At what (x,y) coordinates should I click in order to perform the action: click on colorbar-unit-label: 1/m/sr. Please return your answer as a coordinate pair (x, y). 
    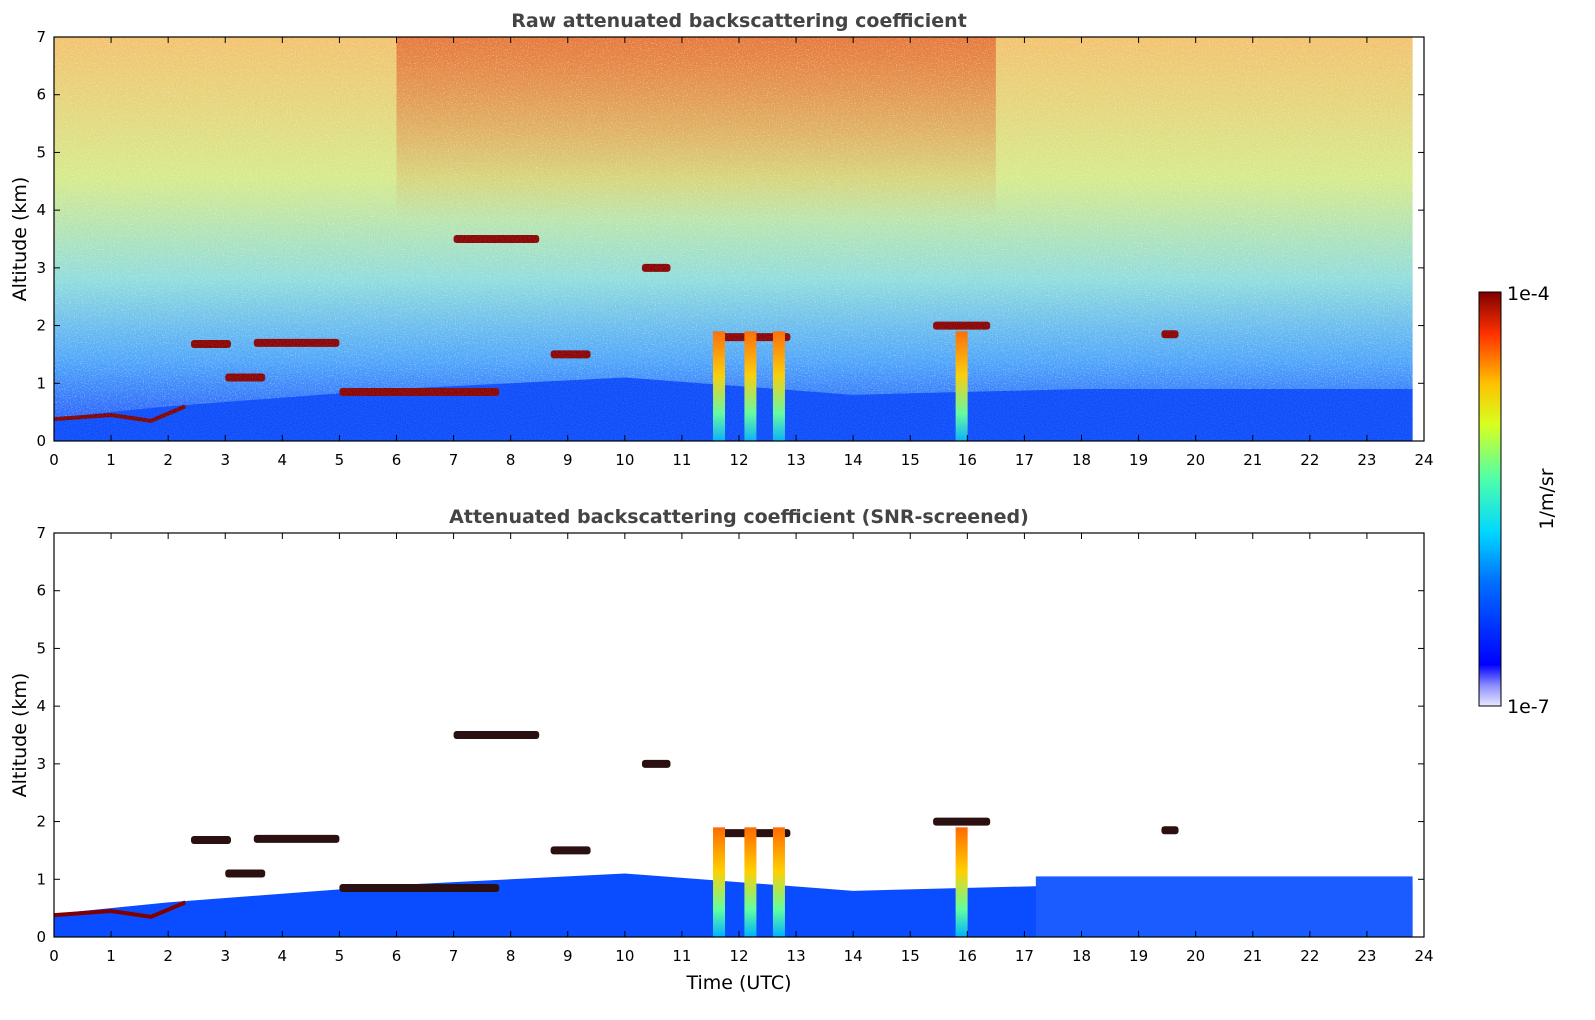
    Looking at the image, I should click on (1547, 498).